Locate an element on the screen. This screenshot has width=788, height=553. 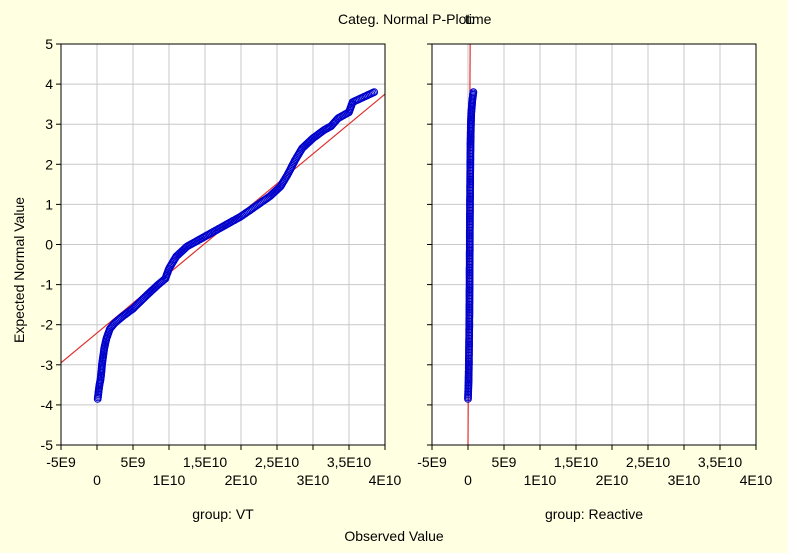
y-tick-label: 3 is located at coordinates (49, 124).